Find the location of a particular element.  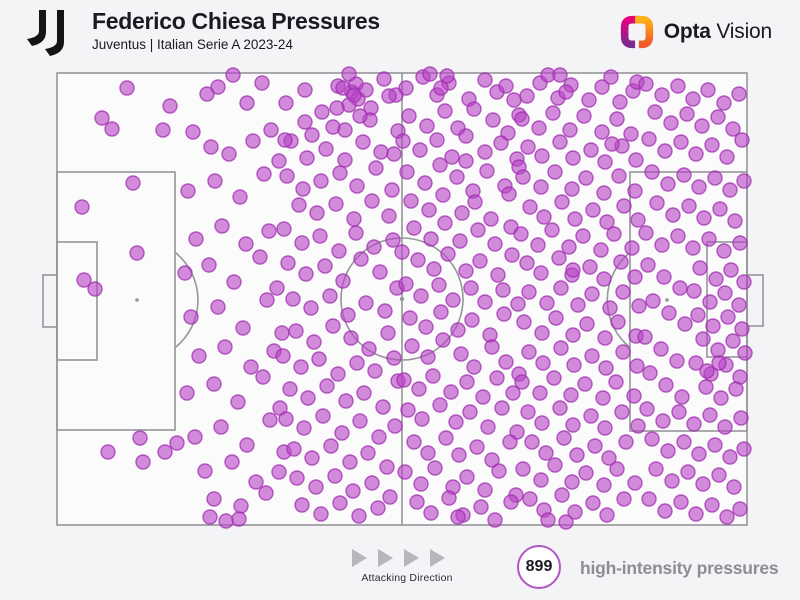

opta-wordmark-bold: Opta is located at coordinates (687, 31).